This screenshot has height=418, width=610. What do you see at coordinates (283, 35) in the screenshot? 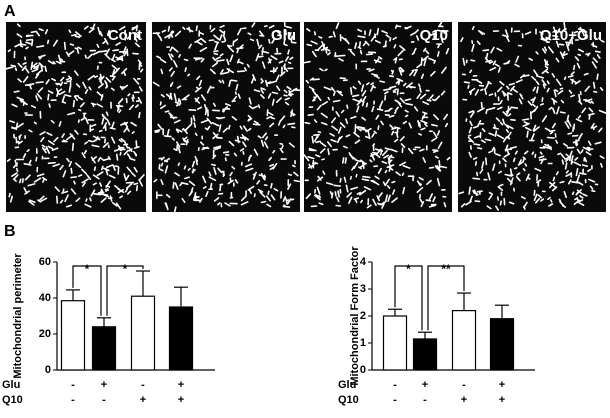
I see `image-label: Glu` at bounding box center [283, 35].